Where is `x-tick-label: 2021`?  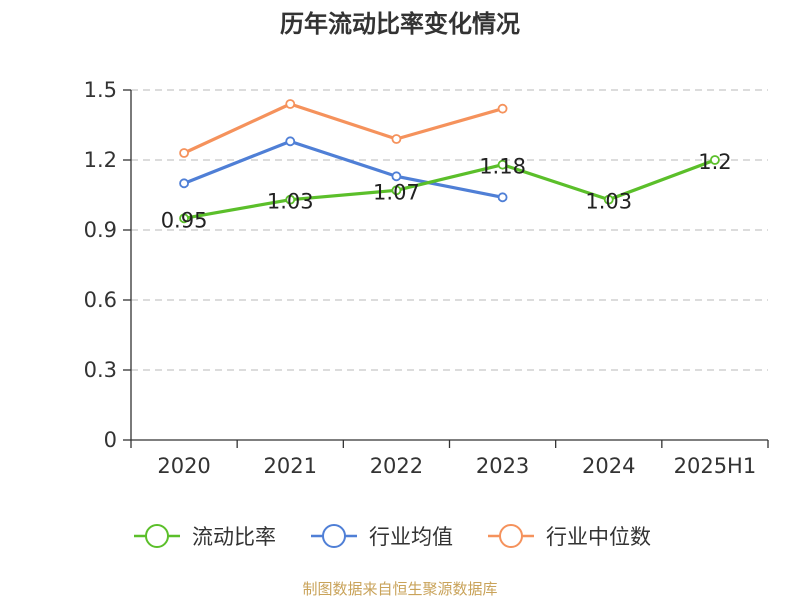 x-tick-label: 2021 is located at coordinates (290, 466).